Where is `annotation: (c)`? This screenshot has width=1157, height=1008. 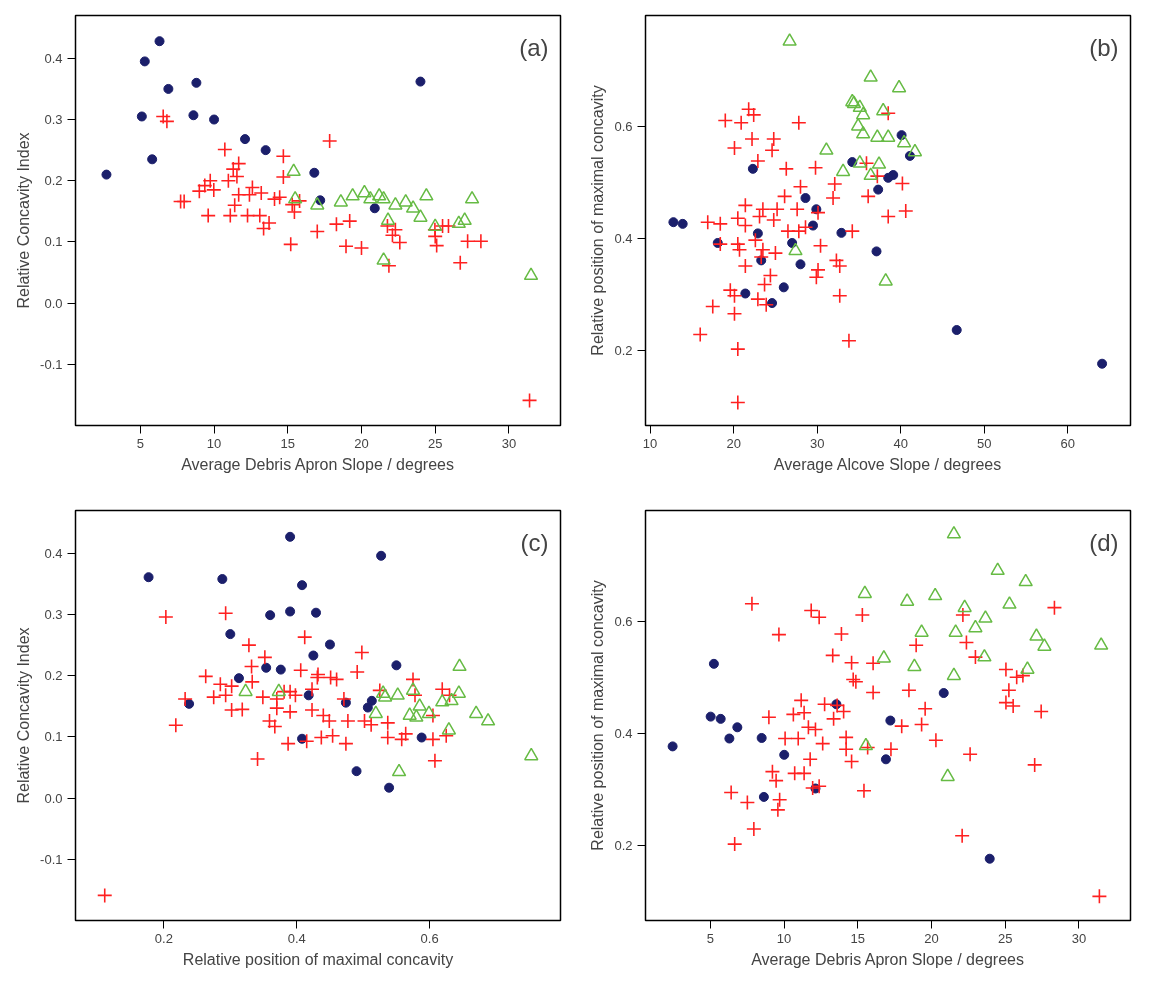
annotation: (c) is located at coordinates (534, 542).